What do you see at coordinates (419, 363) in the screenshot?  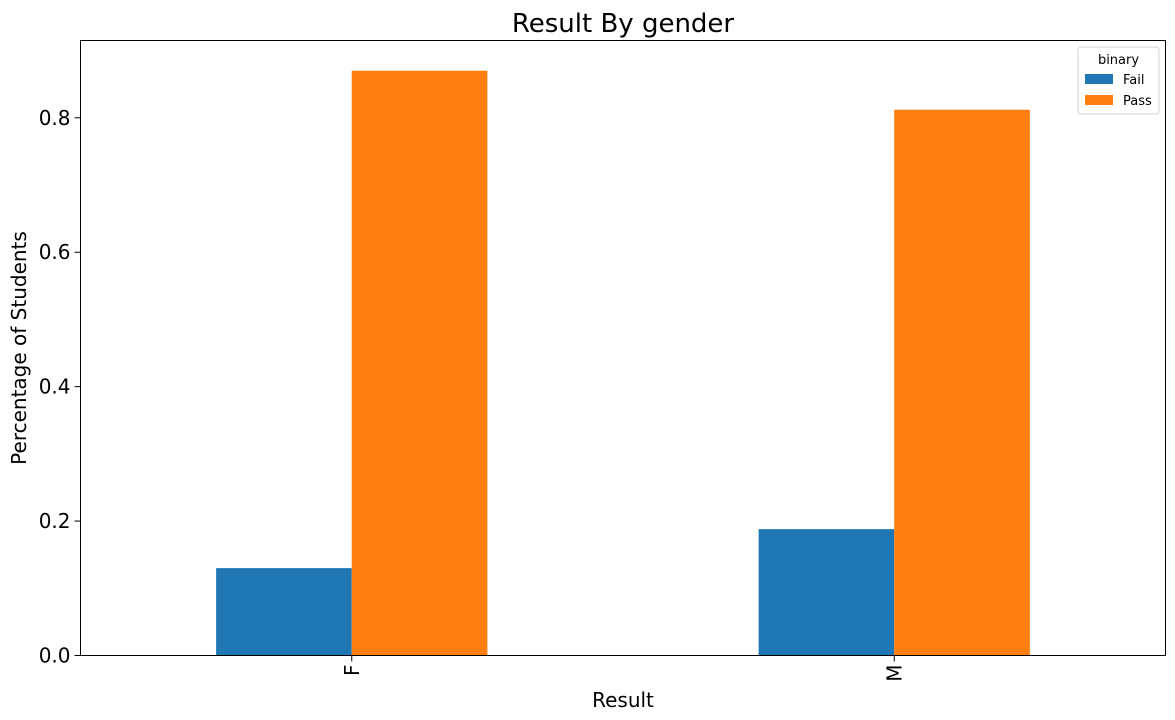 I see `bar-pass-f` at bounding box center [419, 363].